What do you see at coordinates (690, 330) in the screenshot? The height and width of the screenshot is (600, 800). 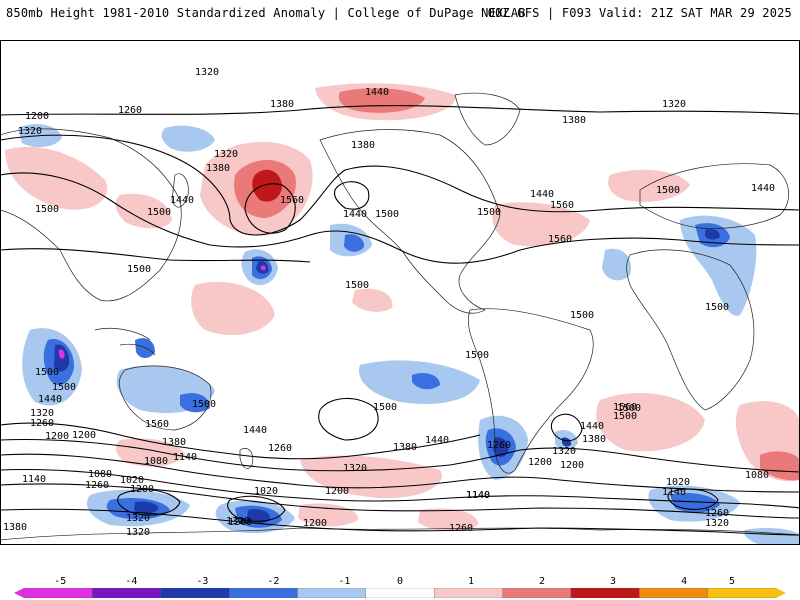 I see `coastline-africa` at bounding box center [690, 330].